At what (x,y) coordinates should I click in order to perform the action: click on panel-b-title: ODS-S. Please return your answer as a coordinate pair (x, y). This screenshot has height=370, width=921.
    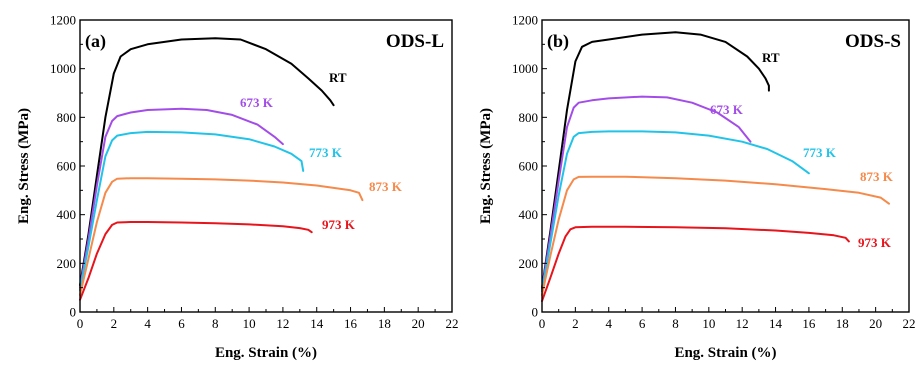
    Looking at the image, I should click on (873, 41).